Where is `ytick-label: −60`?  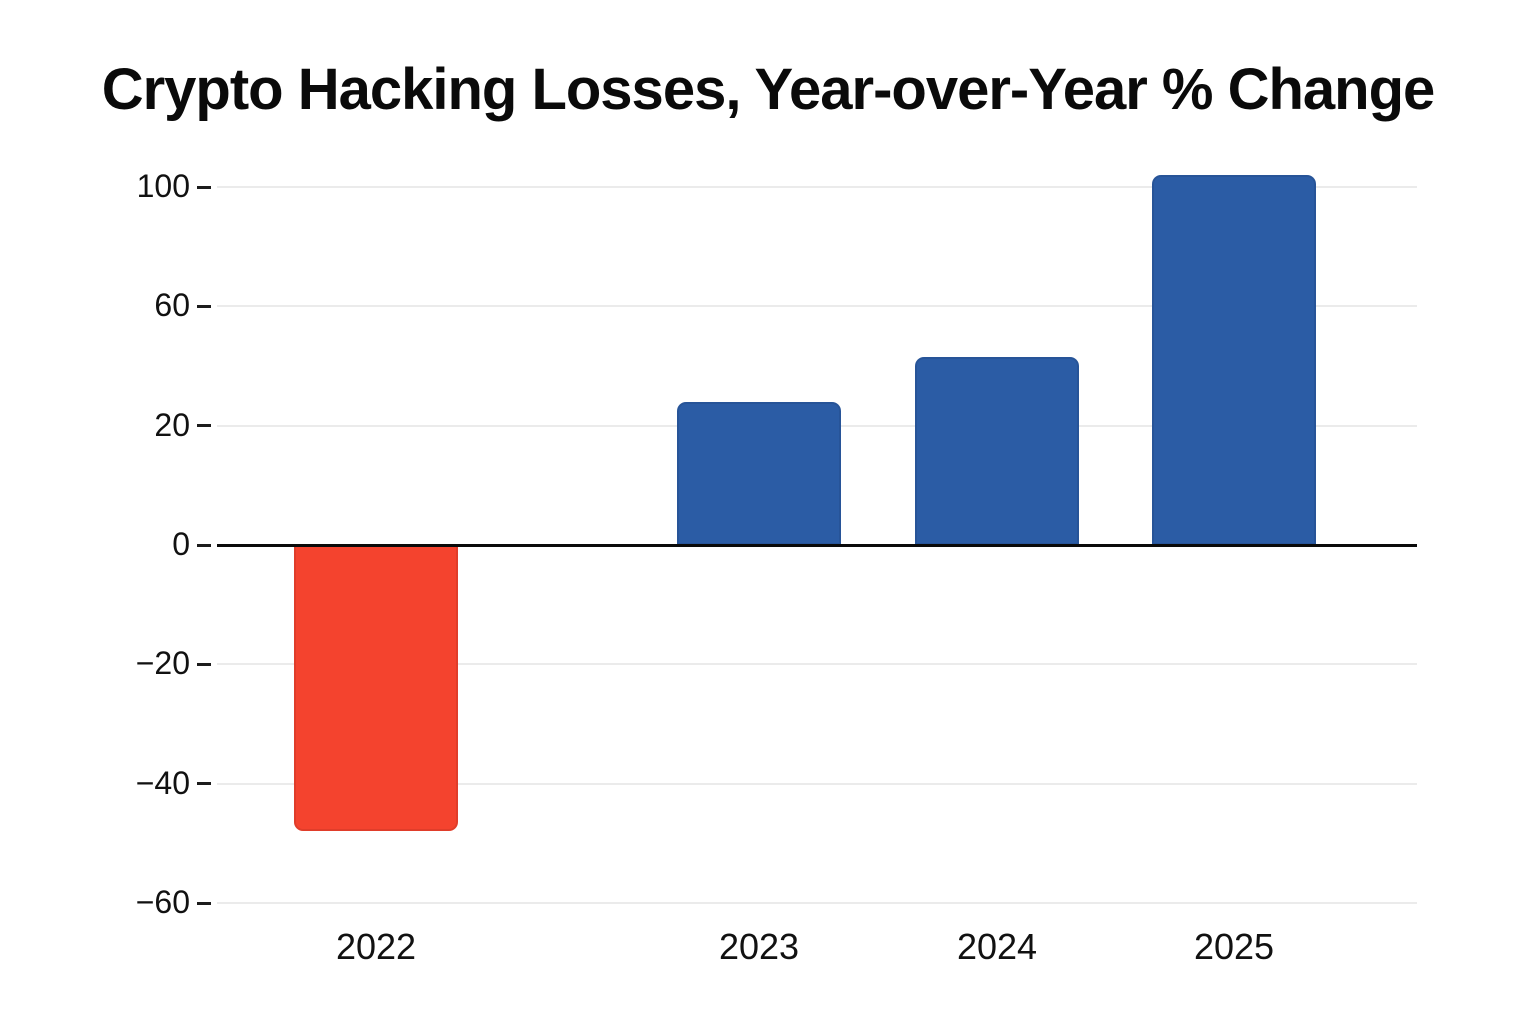
ytick-label: −60 is located at coordinates (162, 901).